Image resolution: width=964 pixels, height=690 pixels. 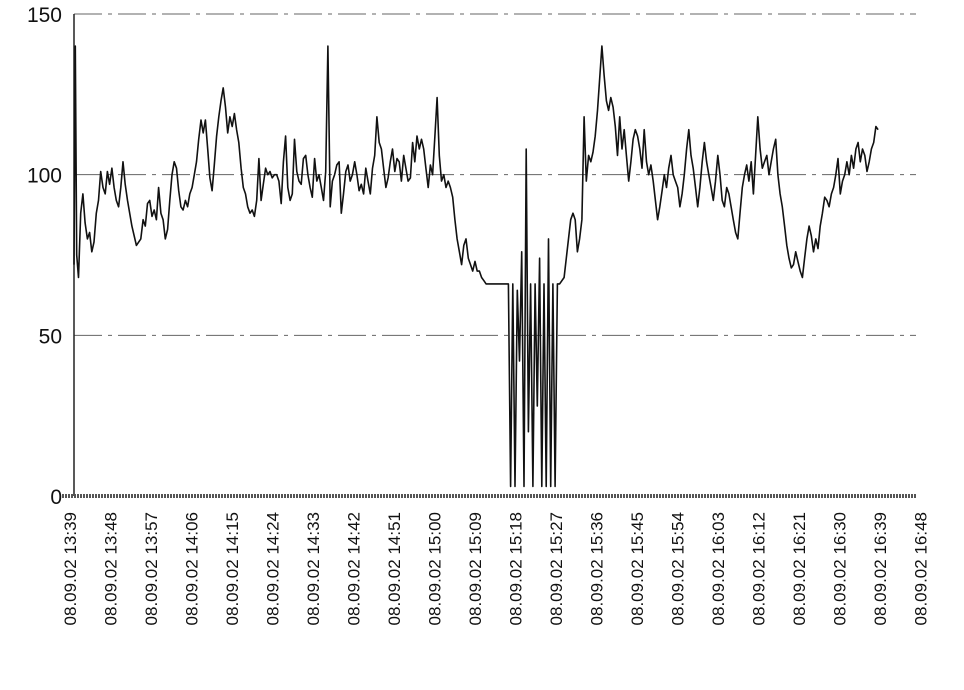 I want to click on y-tick-label-50: 50, so click(x=50, y=336).